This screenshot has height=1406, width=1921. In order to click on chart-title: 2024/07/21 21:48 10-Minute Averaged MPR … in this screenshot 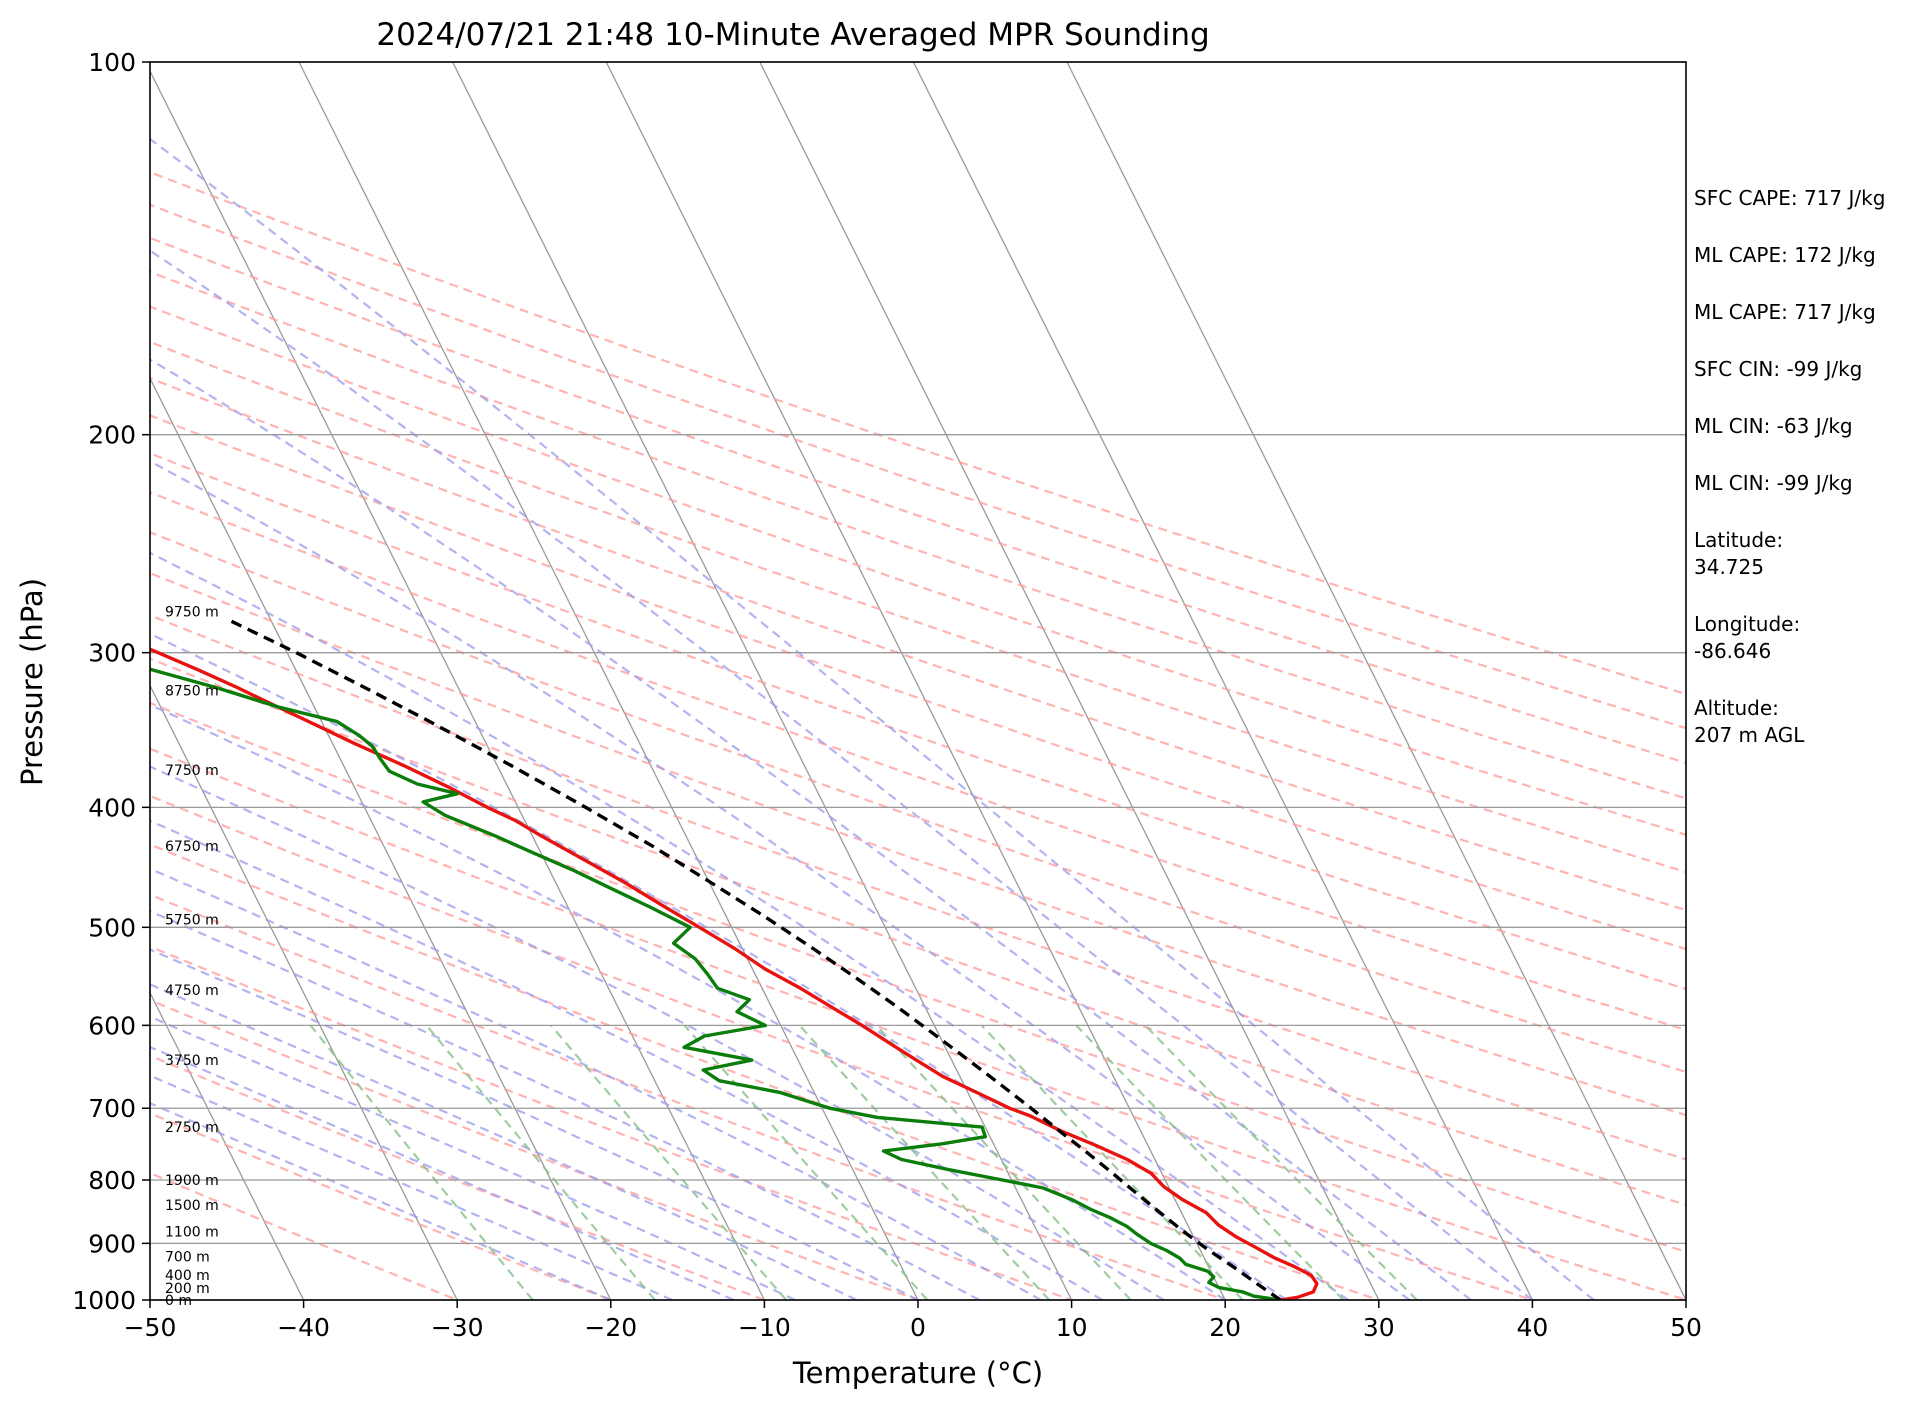, I will do `click(792, 35)`.